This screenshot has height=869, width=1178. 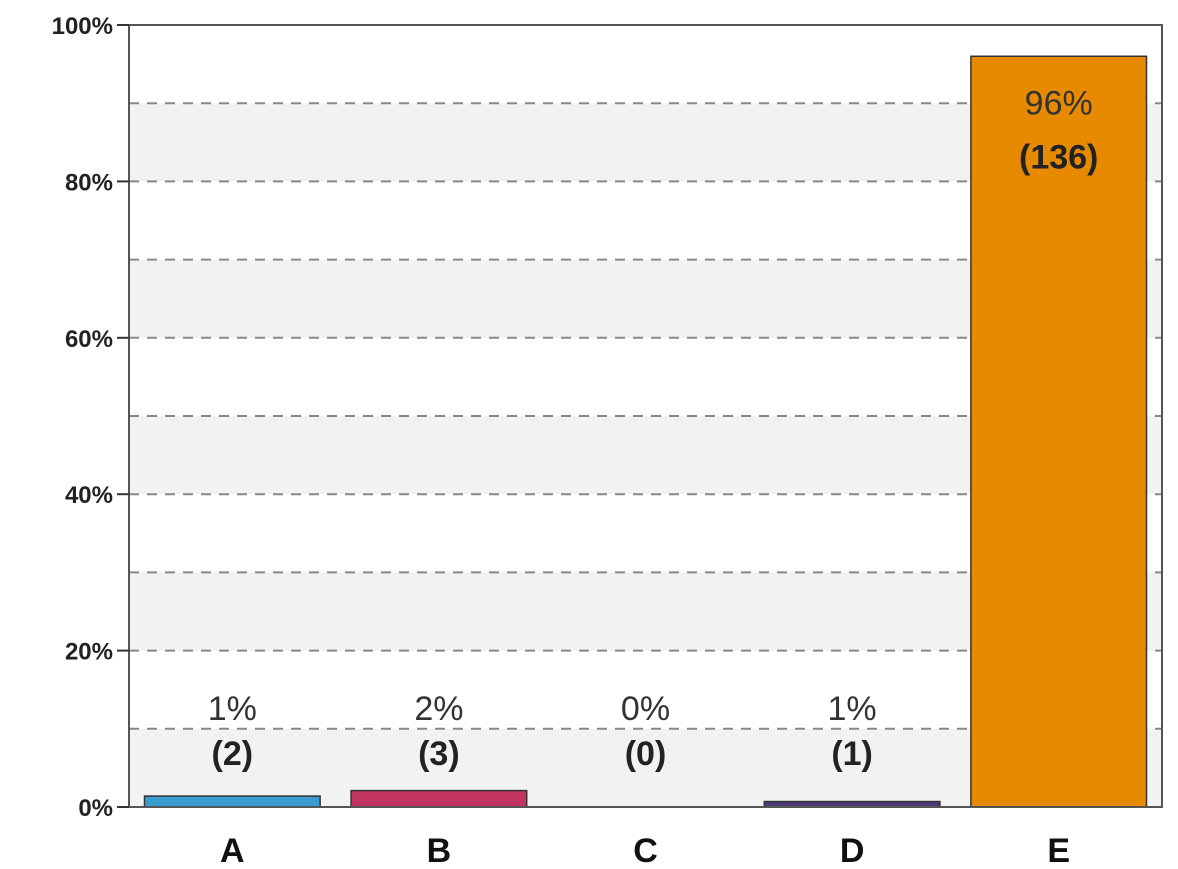 I want to click on y-tick-label: 20%, so click(x=89, y=652).